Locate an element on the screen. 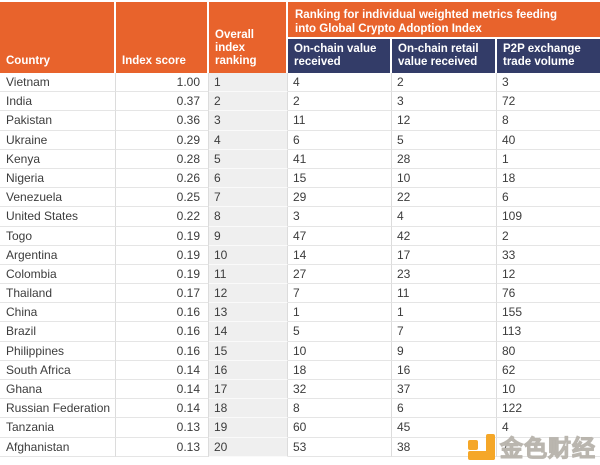 This screenshot has height=465, width=600. country-cell: South Africa is located at coordinates (58, 370).